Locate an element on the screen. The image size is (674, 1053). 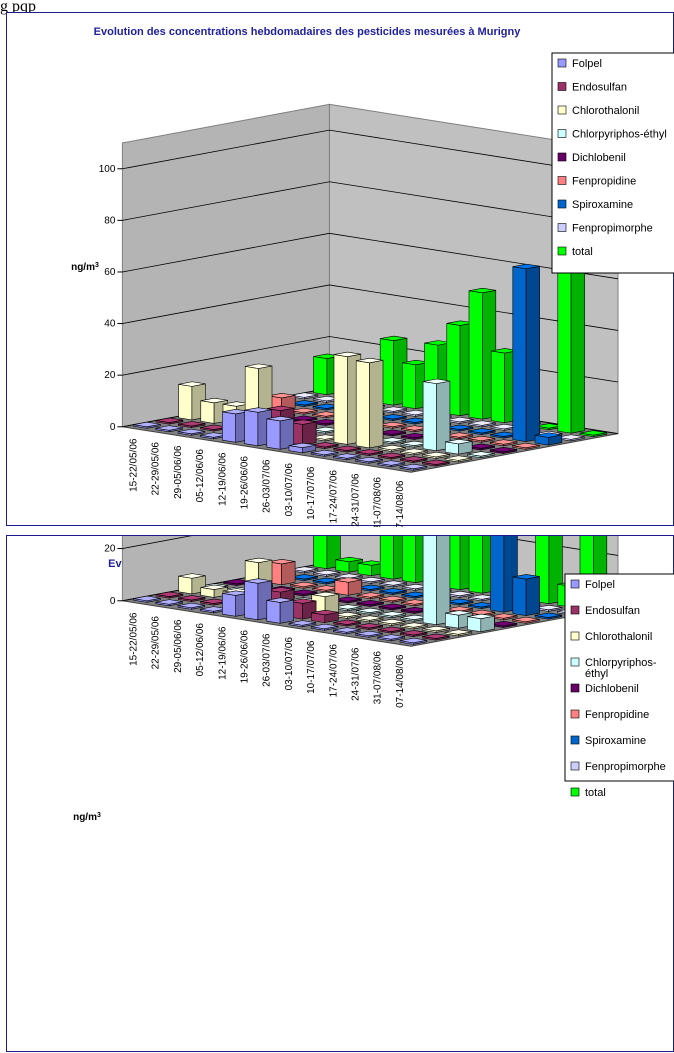
chart2-category-label: 10-17/07/06 is located at coordinates (311, 667).